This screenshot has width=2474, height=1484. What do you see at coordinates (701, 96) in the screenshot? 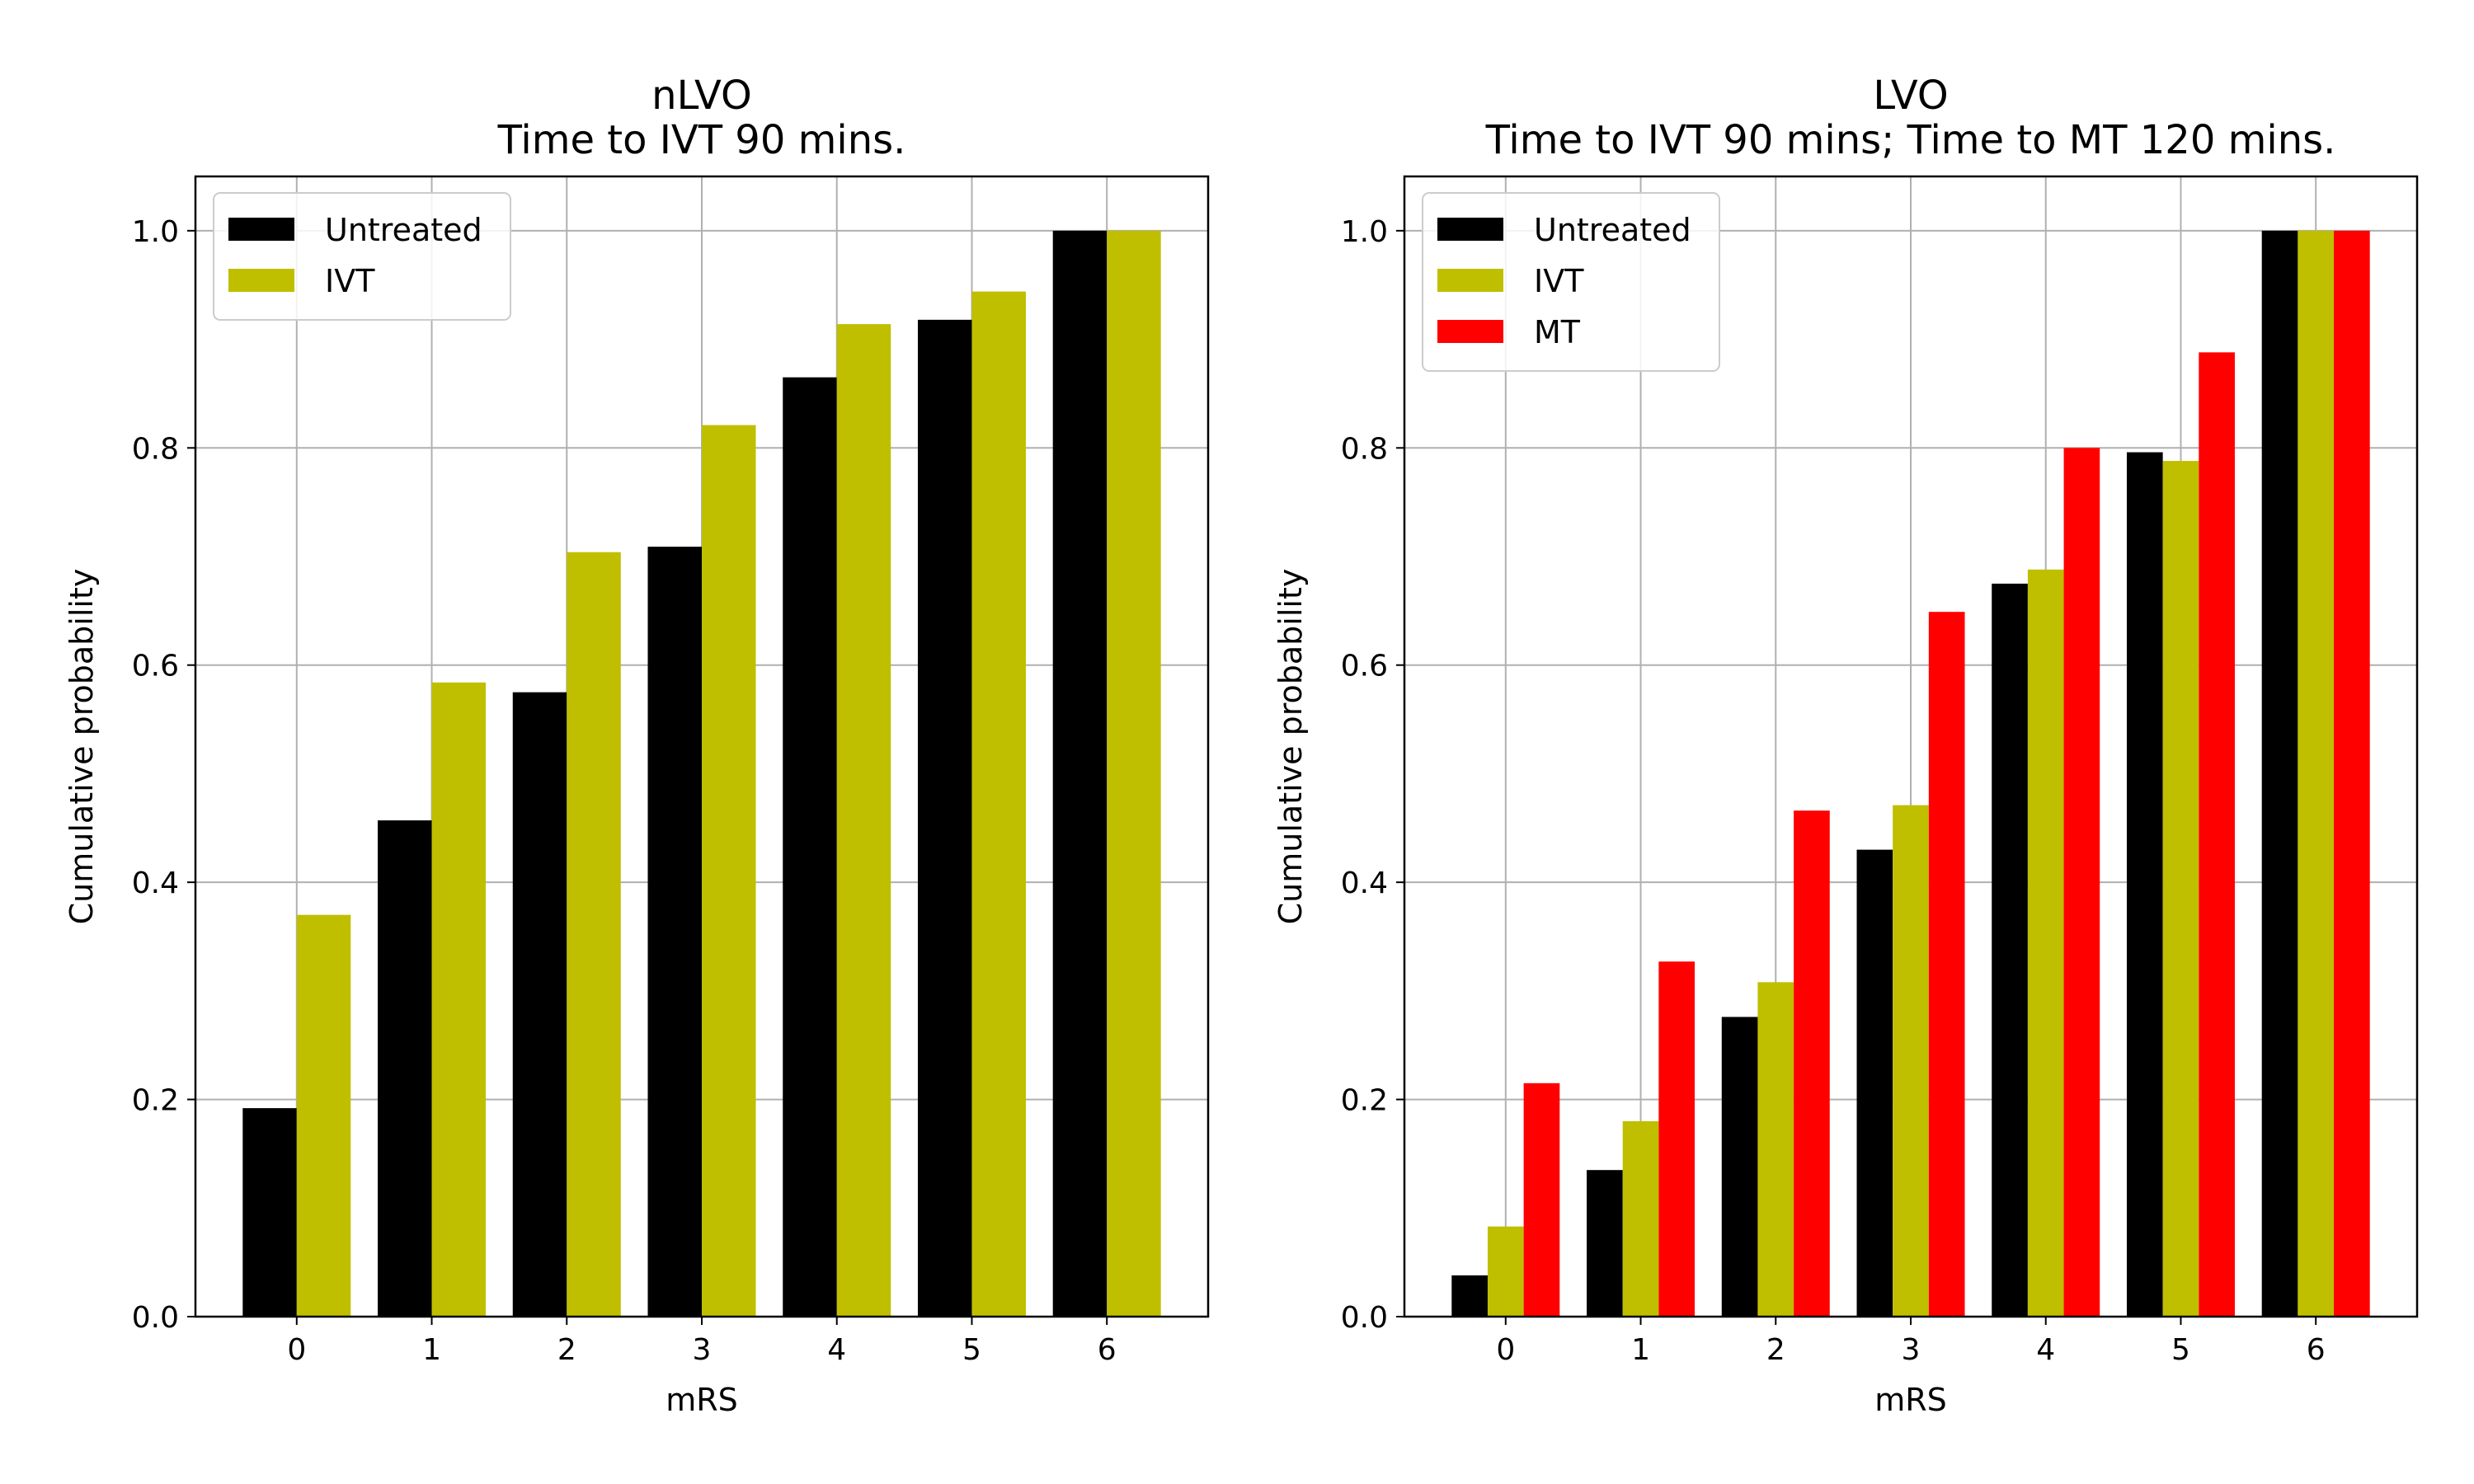
I see `chart-title: nLVO` at bounding box center [701, 96].